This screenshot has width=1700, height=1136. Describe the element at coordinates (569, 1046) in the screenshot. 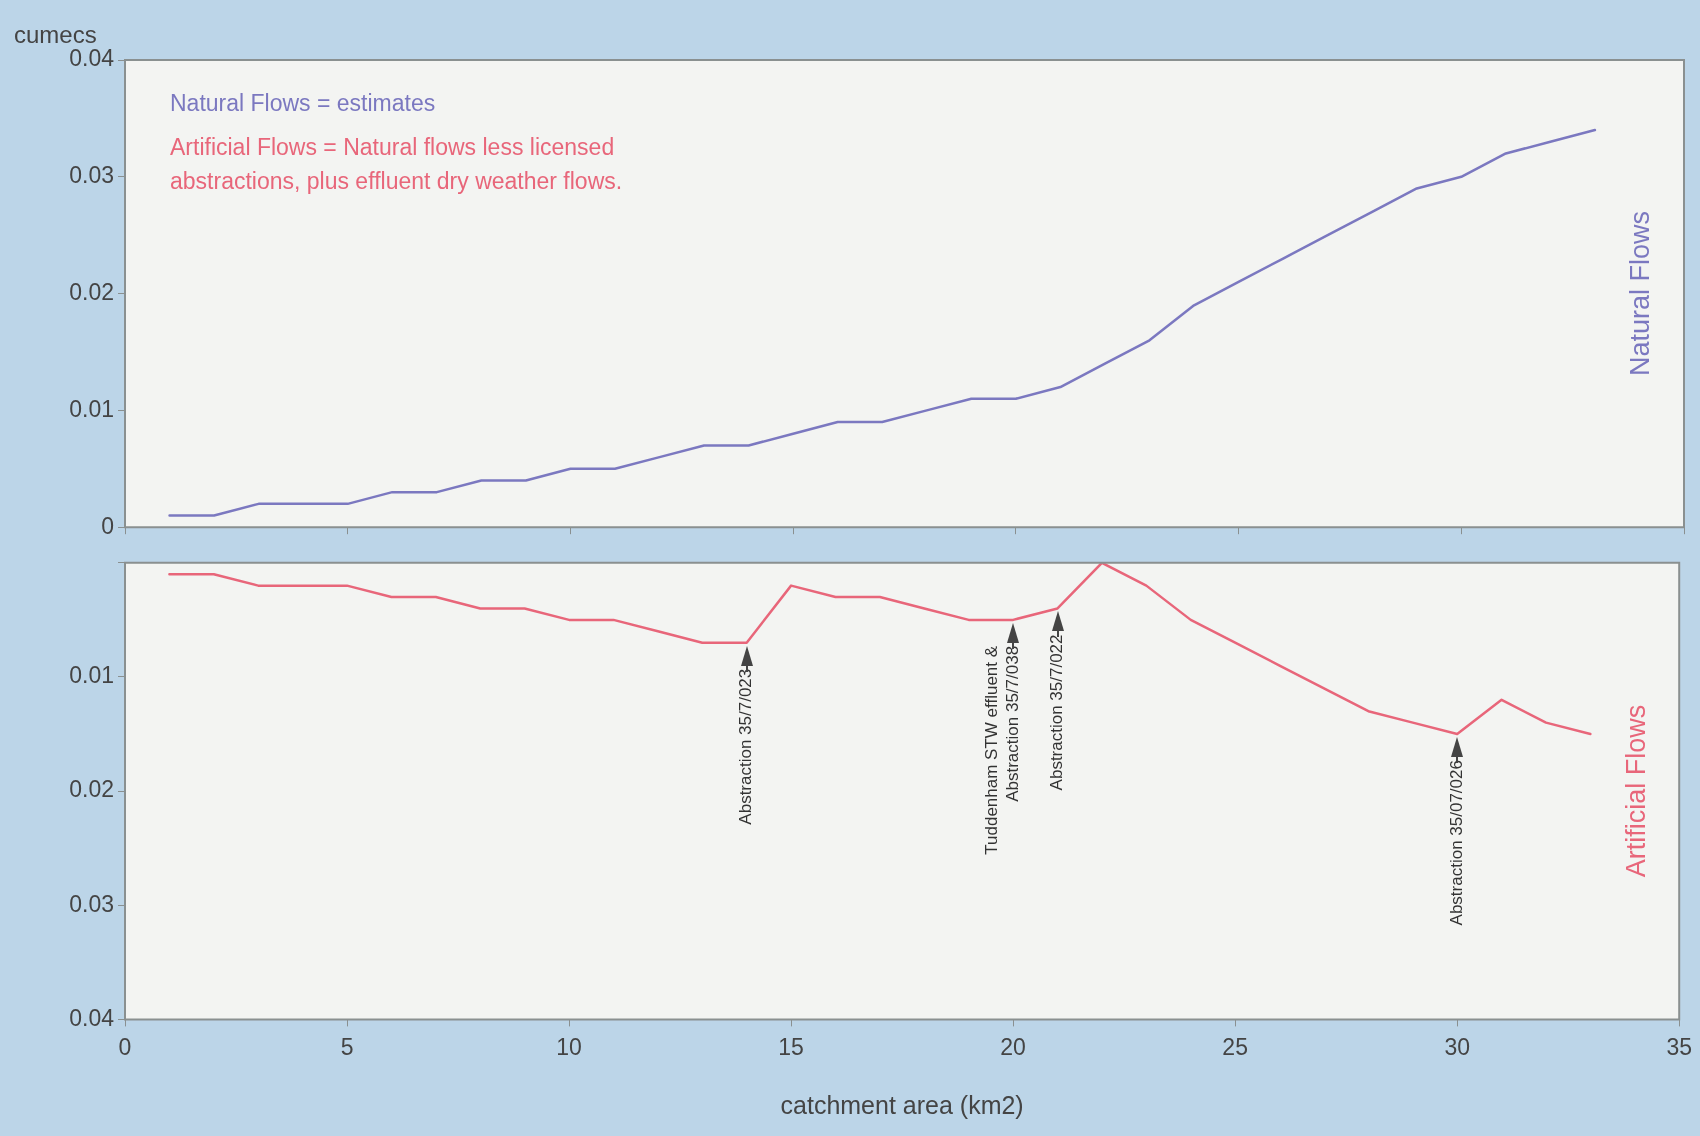

I see `x-tick-label: 10` at that location.